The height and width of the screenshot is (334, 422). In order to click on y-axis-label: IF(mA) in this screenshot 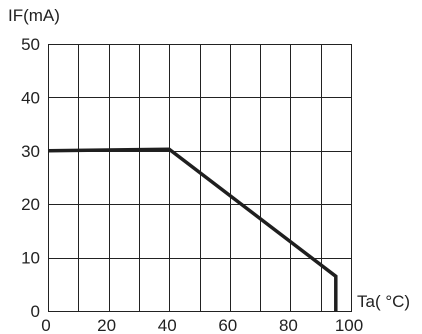, I will do `click(34, 15)`.